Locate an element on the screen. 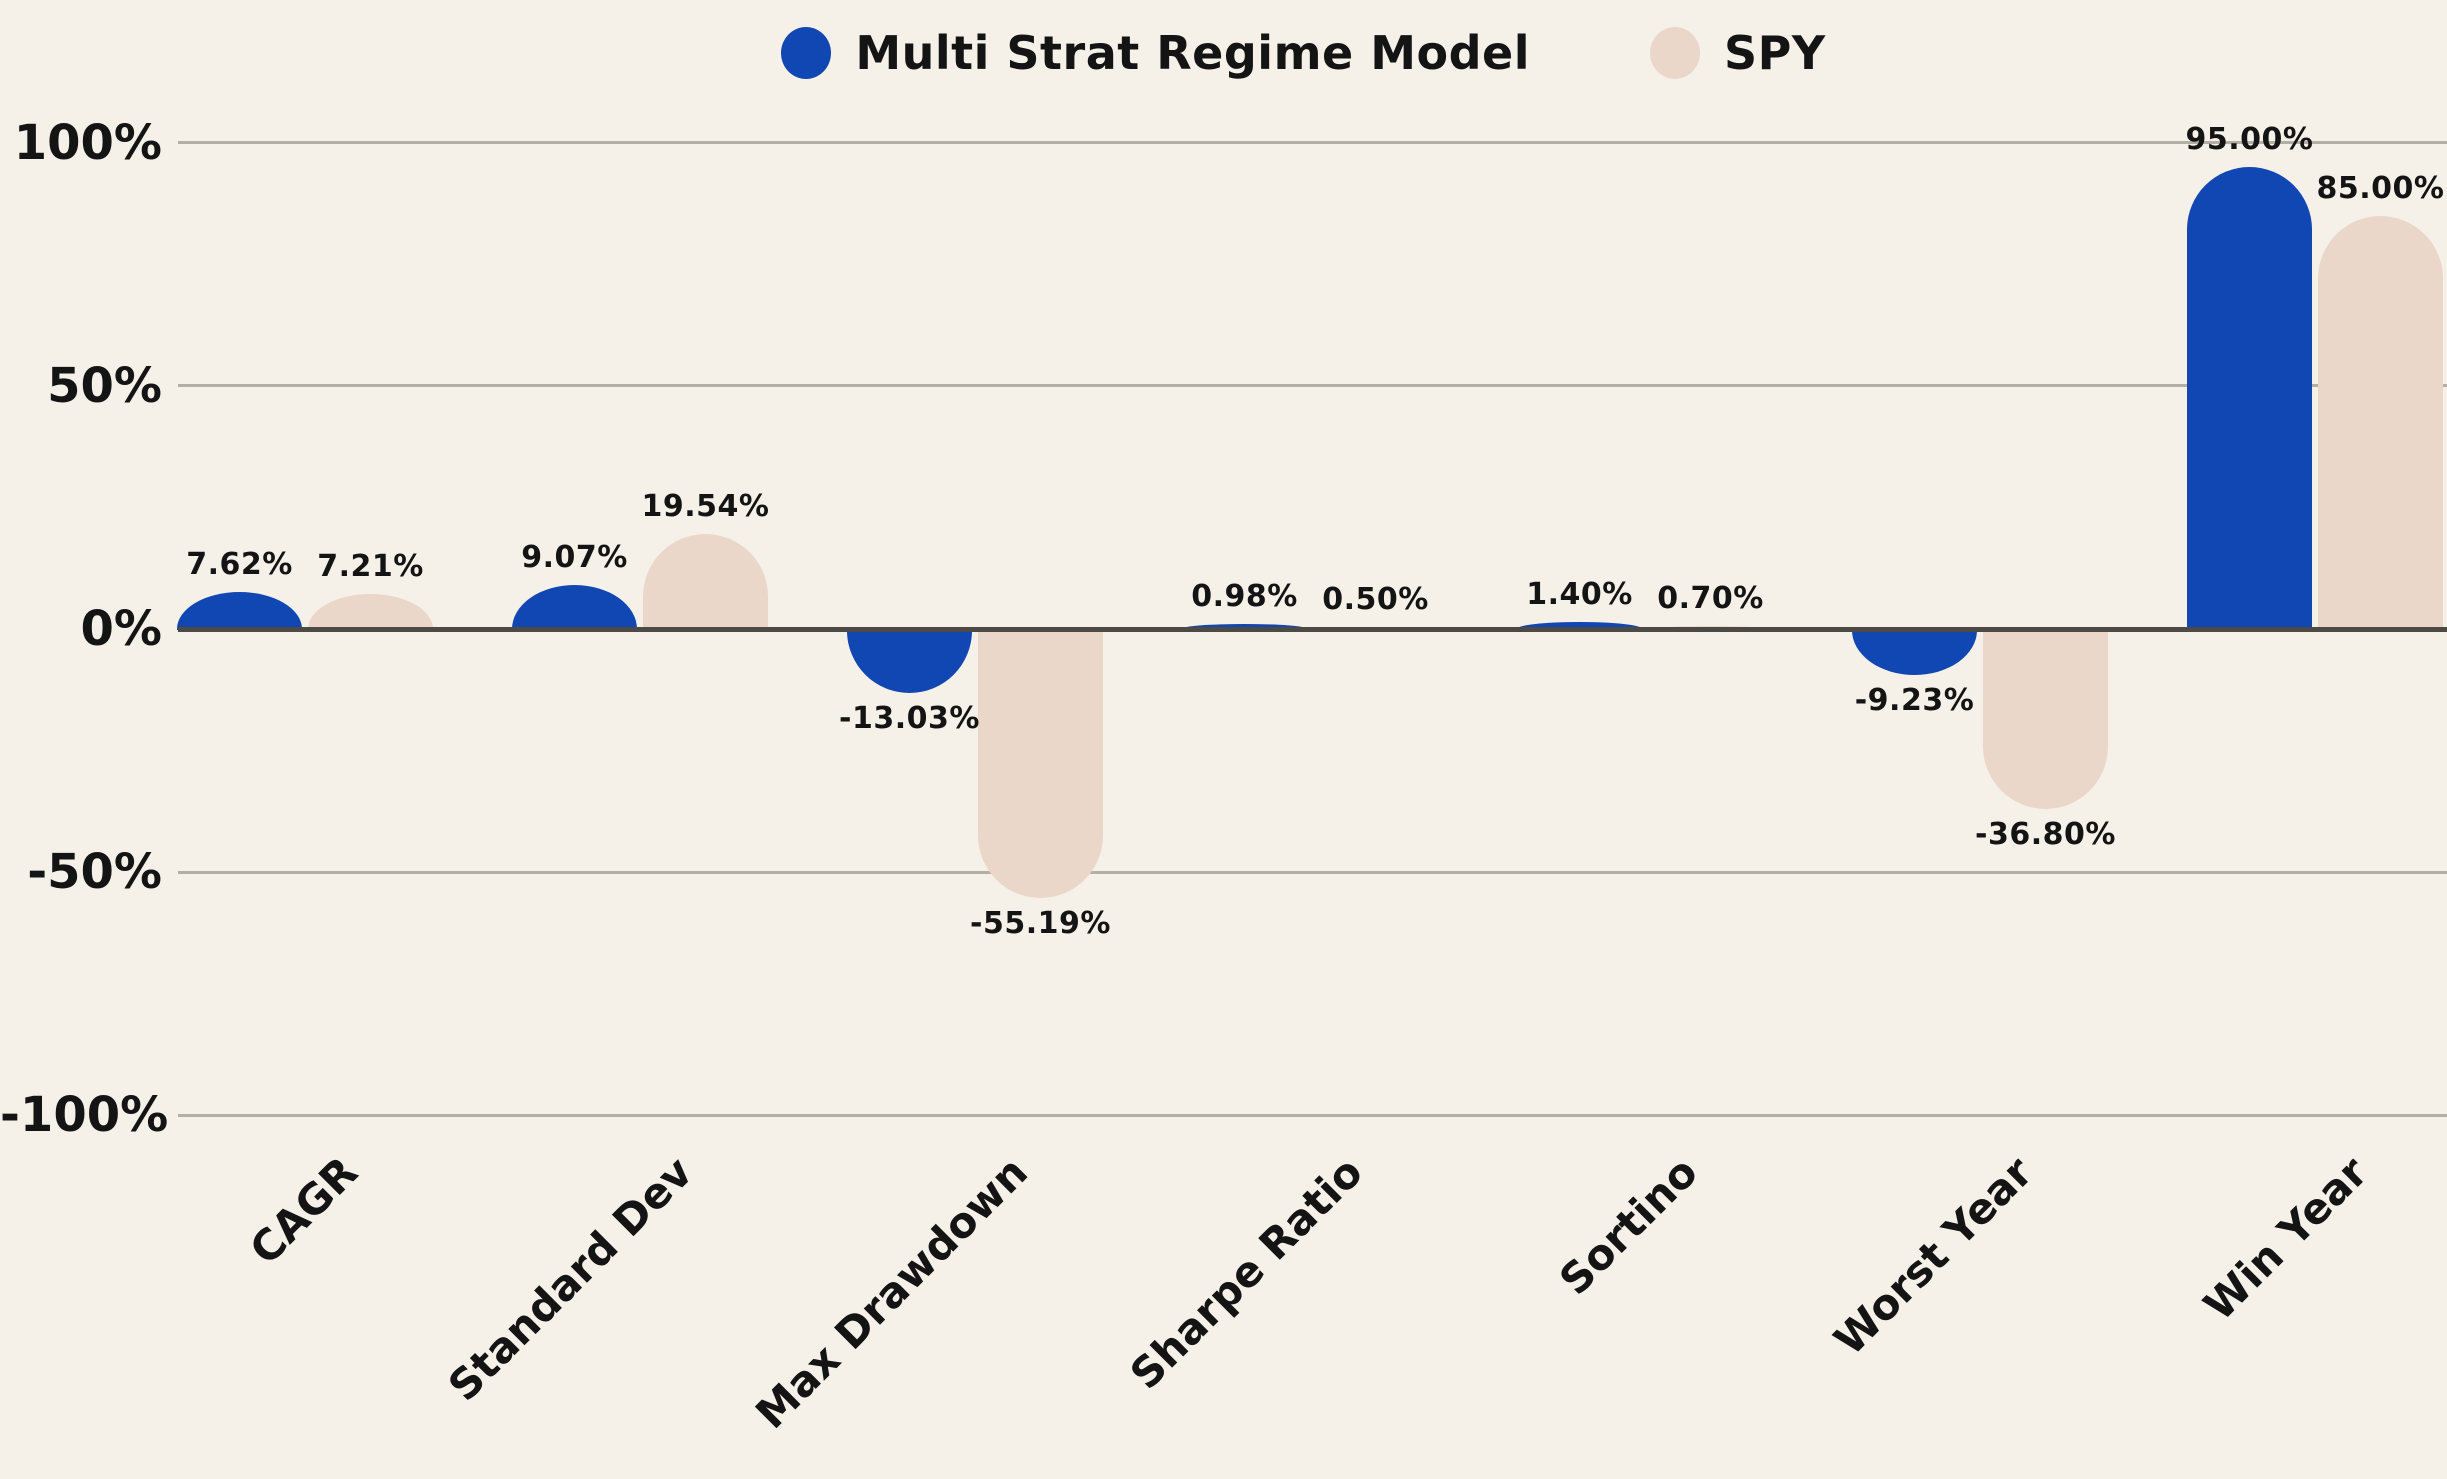 This screenshot has width=2447, height=1479. value-label-multi-strat-regime-model-max-drawdown: -13.03% is located at coordinates (910, 719).